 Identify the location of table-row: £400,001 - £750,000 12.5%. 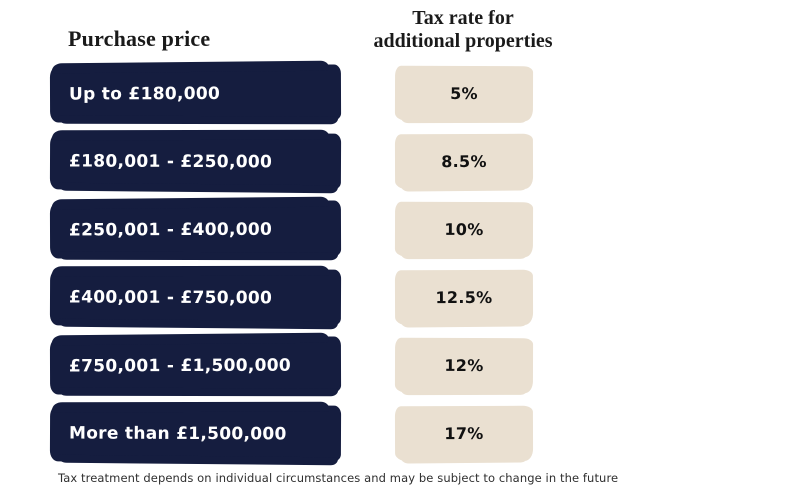
(291, 297).